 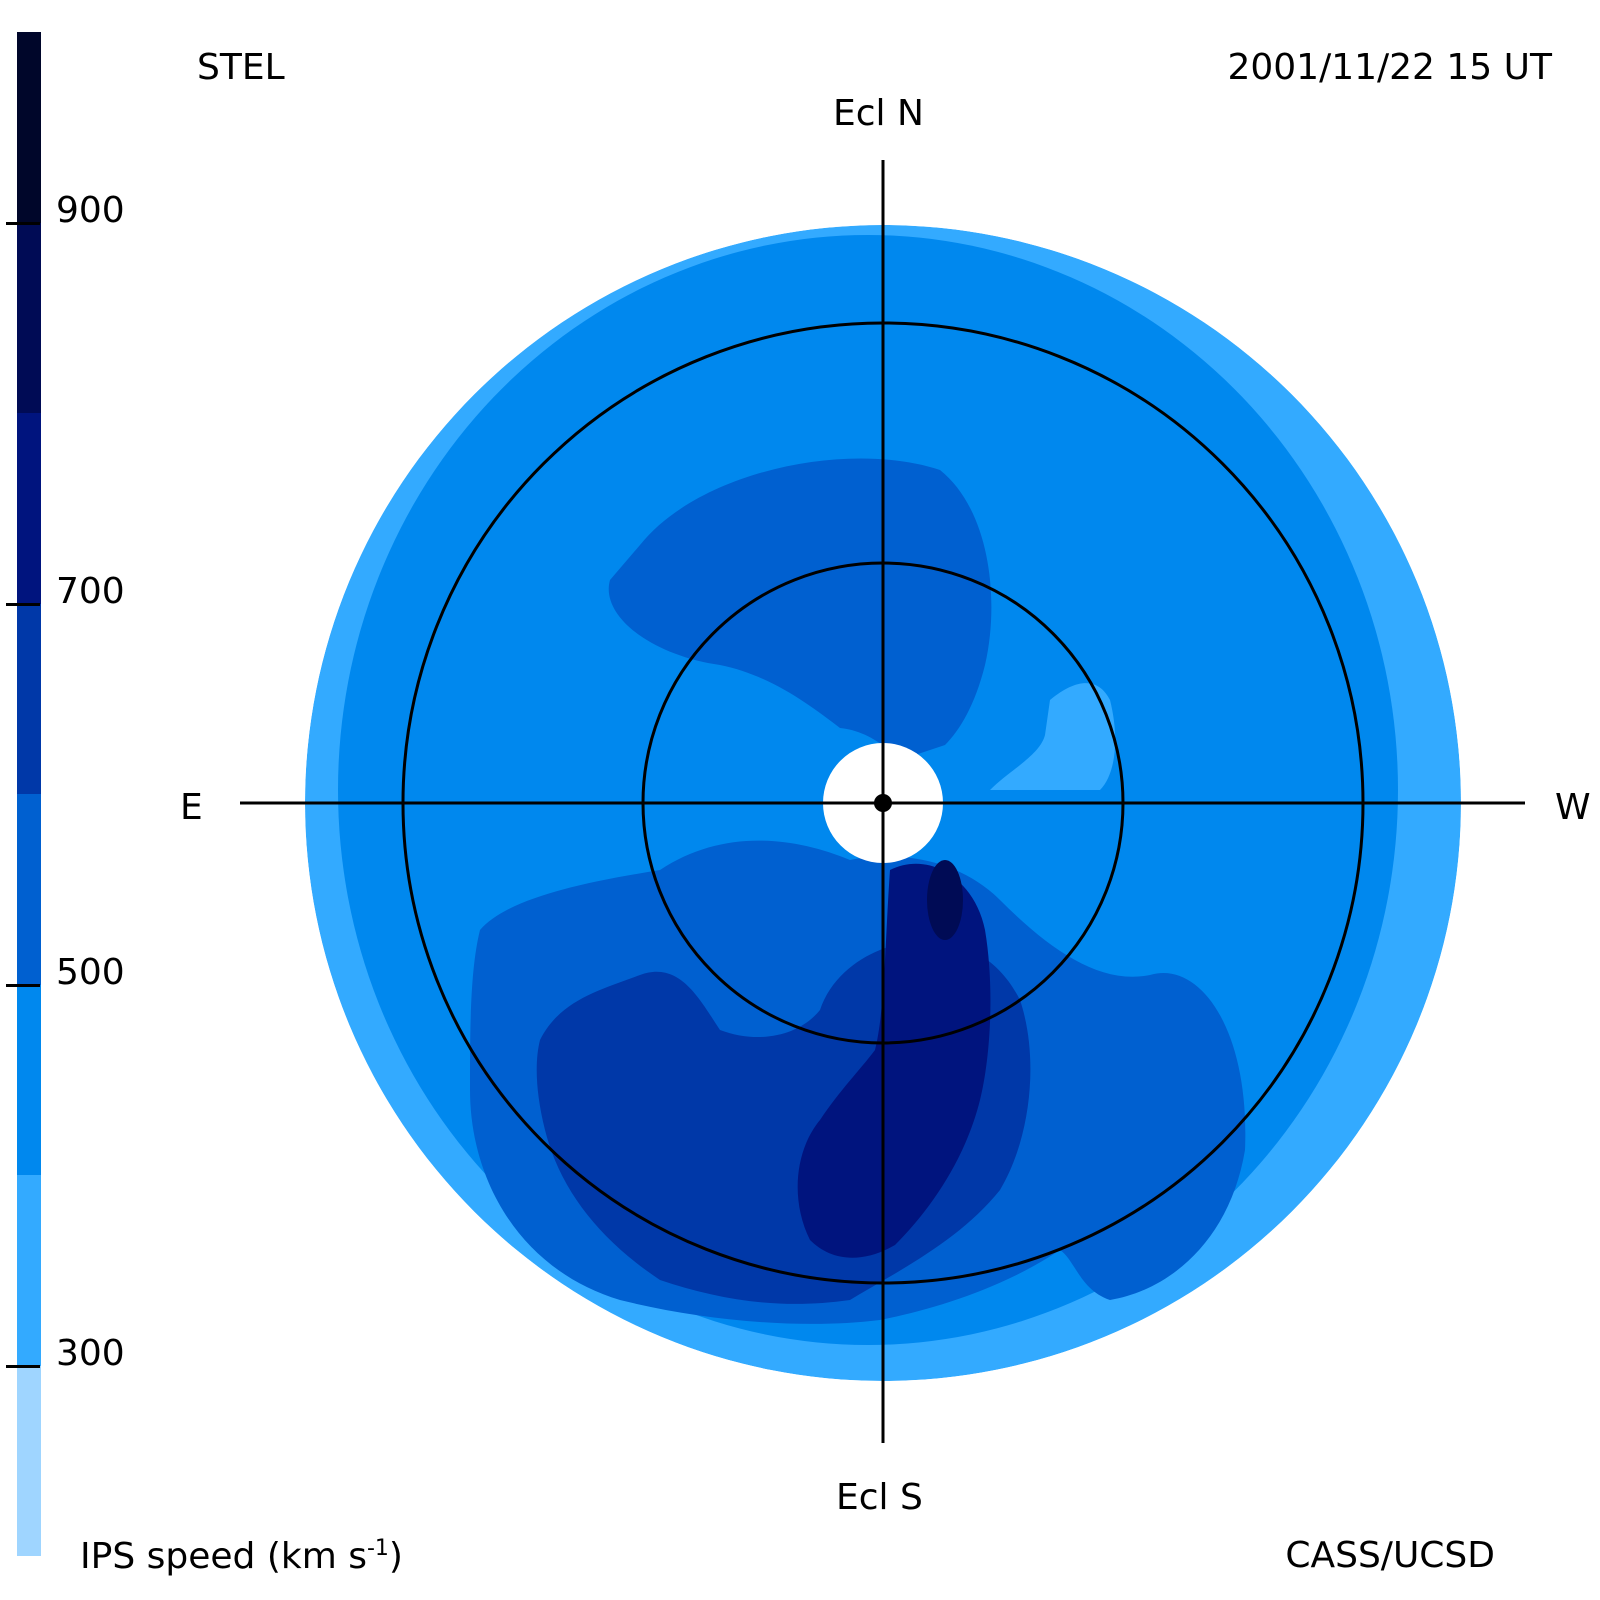 What do you see at coordinates (90, 210) in the screenshot?
I see `colorbar-tick-label: 900` at bounding box center [90, 210].